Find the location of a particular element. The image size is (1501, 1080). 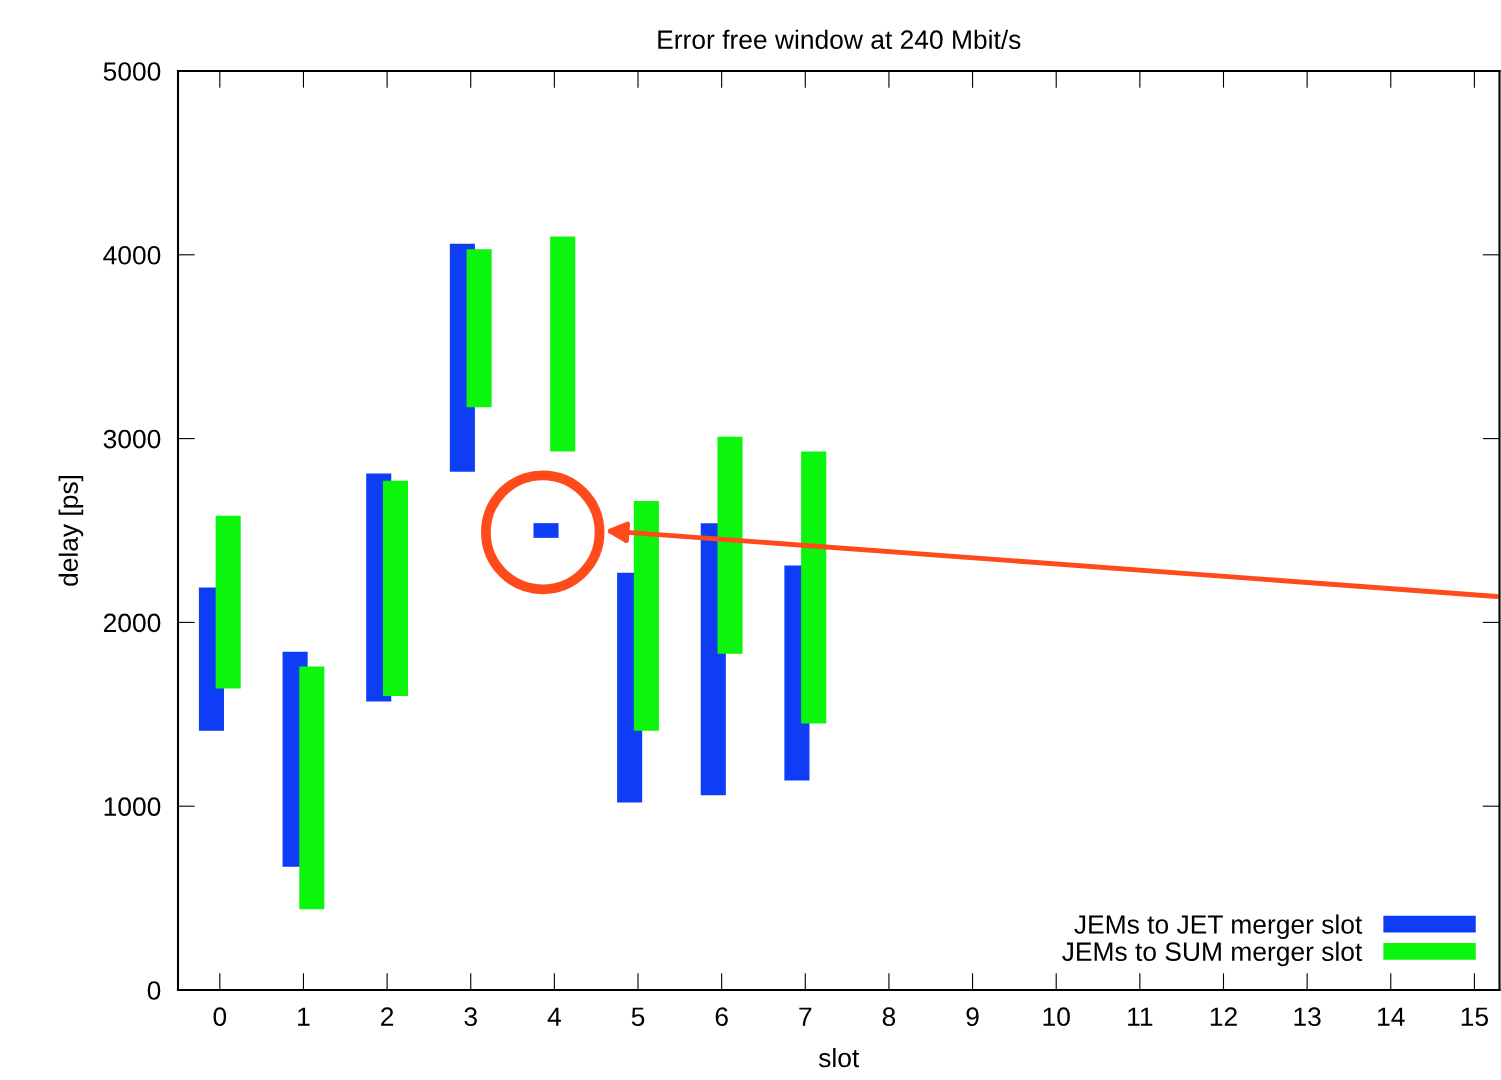

x-tick-label: 11 is located at coordinates (1140, 1016).